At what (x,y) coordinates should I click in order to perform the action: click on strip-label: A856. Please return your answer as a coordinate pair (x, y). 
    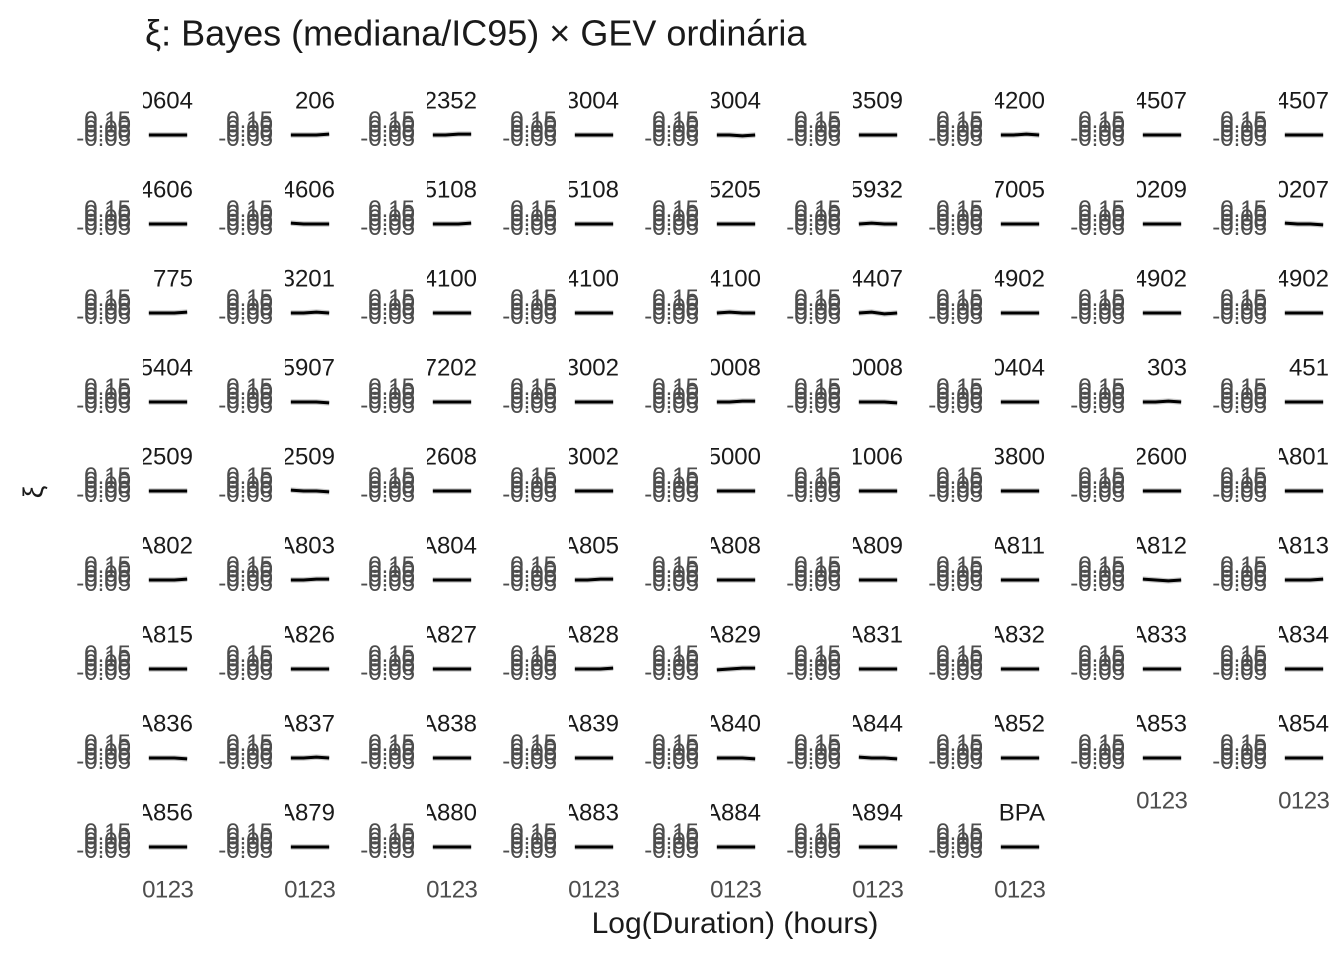
    Looking at the image, I should click on (165, 812).